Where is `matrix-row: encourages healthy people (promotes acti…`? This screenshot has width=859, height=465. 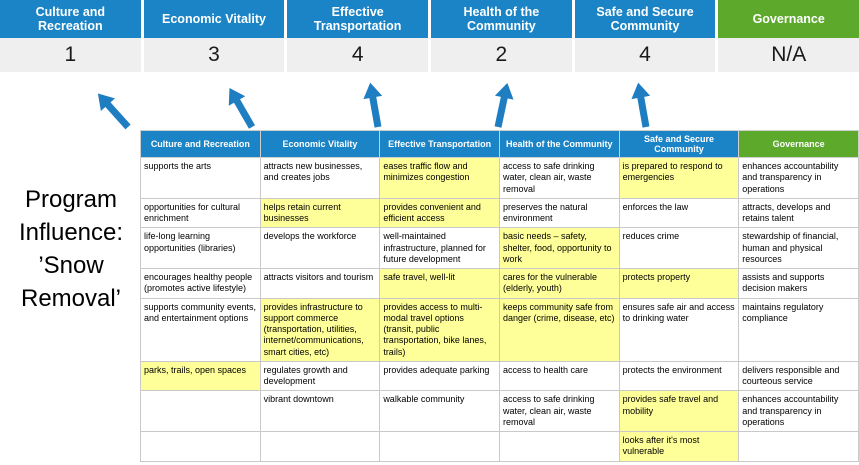
matrix-row: encourages healthy people (promotes acti… is located at coordinates (499, 283).